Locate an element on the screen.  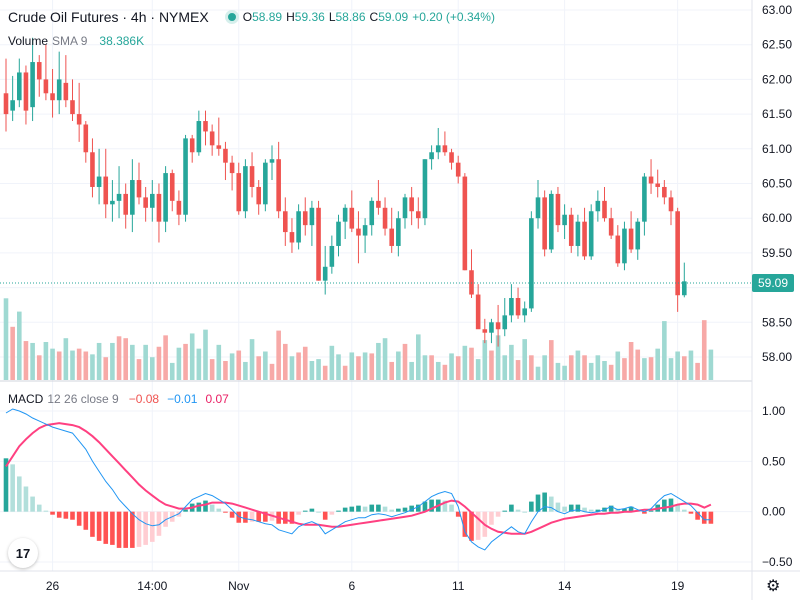
volume-bars is located at coordinates (358, 339).